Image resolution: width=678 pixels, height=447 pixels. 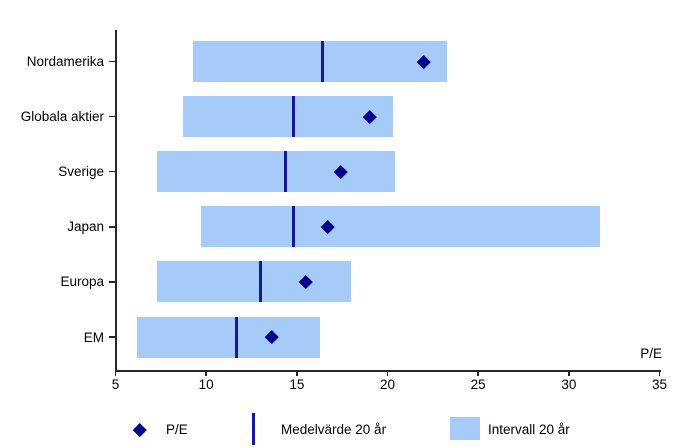 I want to click on legend-label-mean: Medelvärde 20 år, so click(x=334, y=429).